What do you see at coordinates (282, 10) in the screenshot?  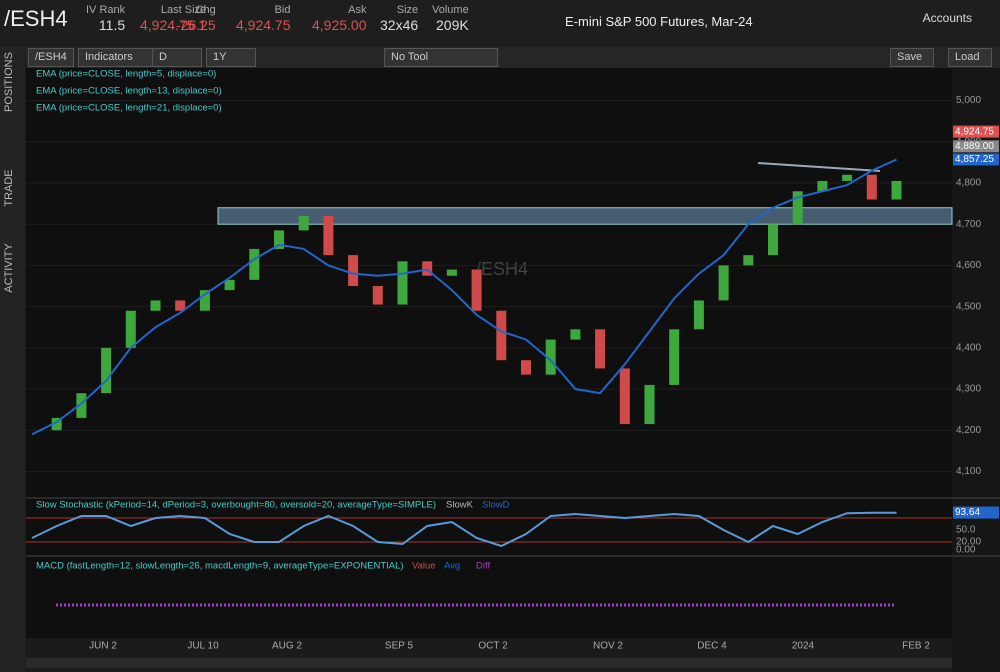 I see `field-label: Bid` at bounding box center [282, 10].